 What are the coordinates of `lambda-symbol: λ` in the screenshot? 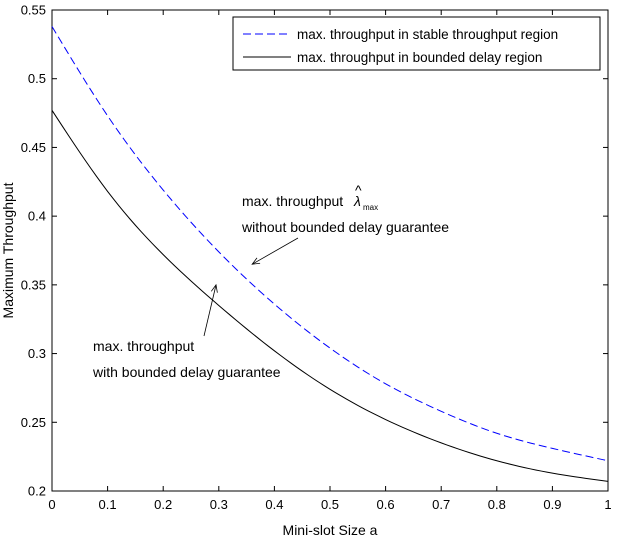 It's located at (357, 201).